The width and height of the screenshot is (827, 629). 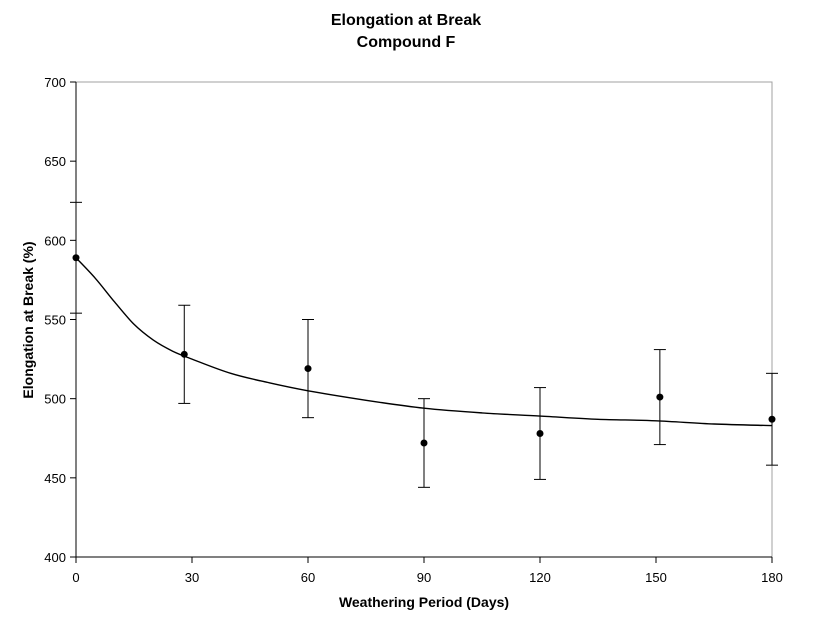 I want to click on y-tick-label: 700, so click(x=55, y=82).